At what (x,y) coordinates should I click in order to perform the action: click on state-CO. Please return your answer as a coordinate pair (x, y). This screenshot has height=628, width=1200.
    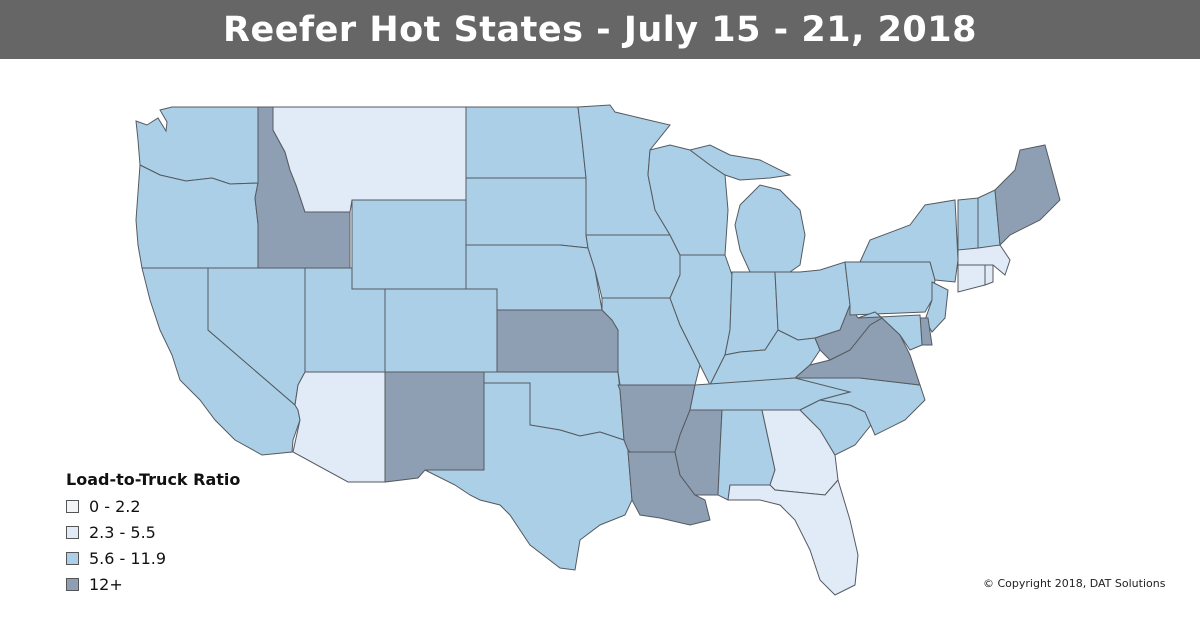
    Looking at the image, I should click on (441, 330).